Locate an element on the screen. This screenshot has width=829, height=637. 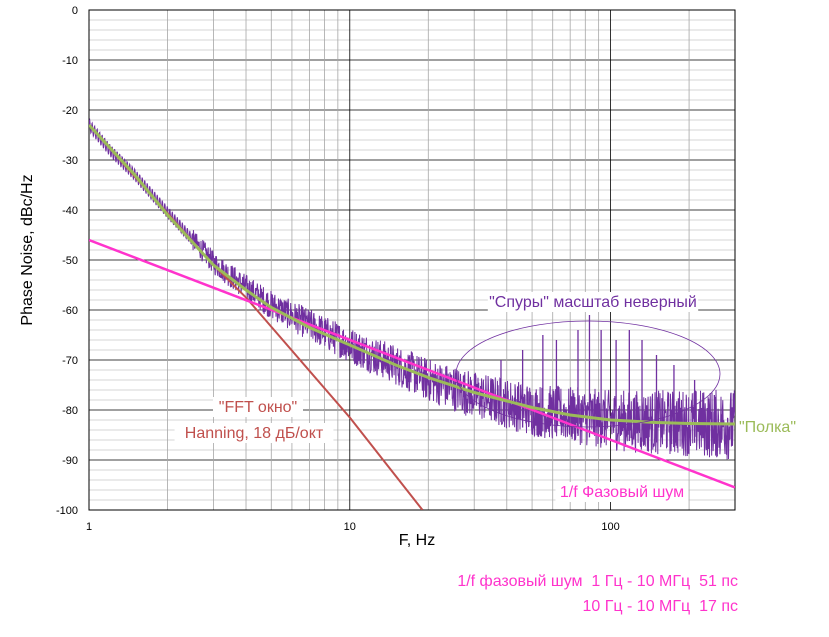
annotation-fft-hanning: Hanning, 18 дБ/окт is located at coordinates (254, 433).